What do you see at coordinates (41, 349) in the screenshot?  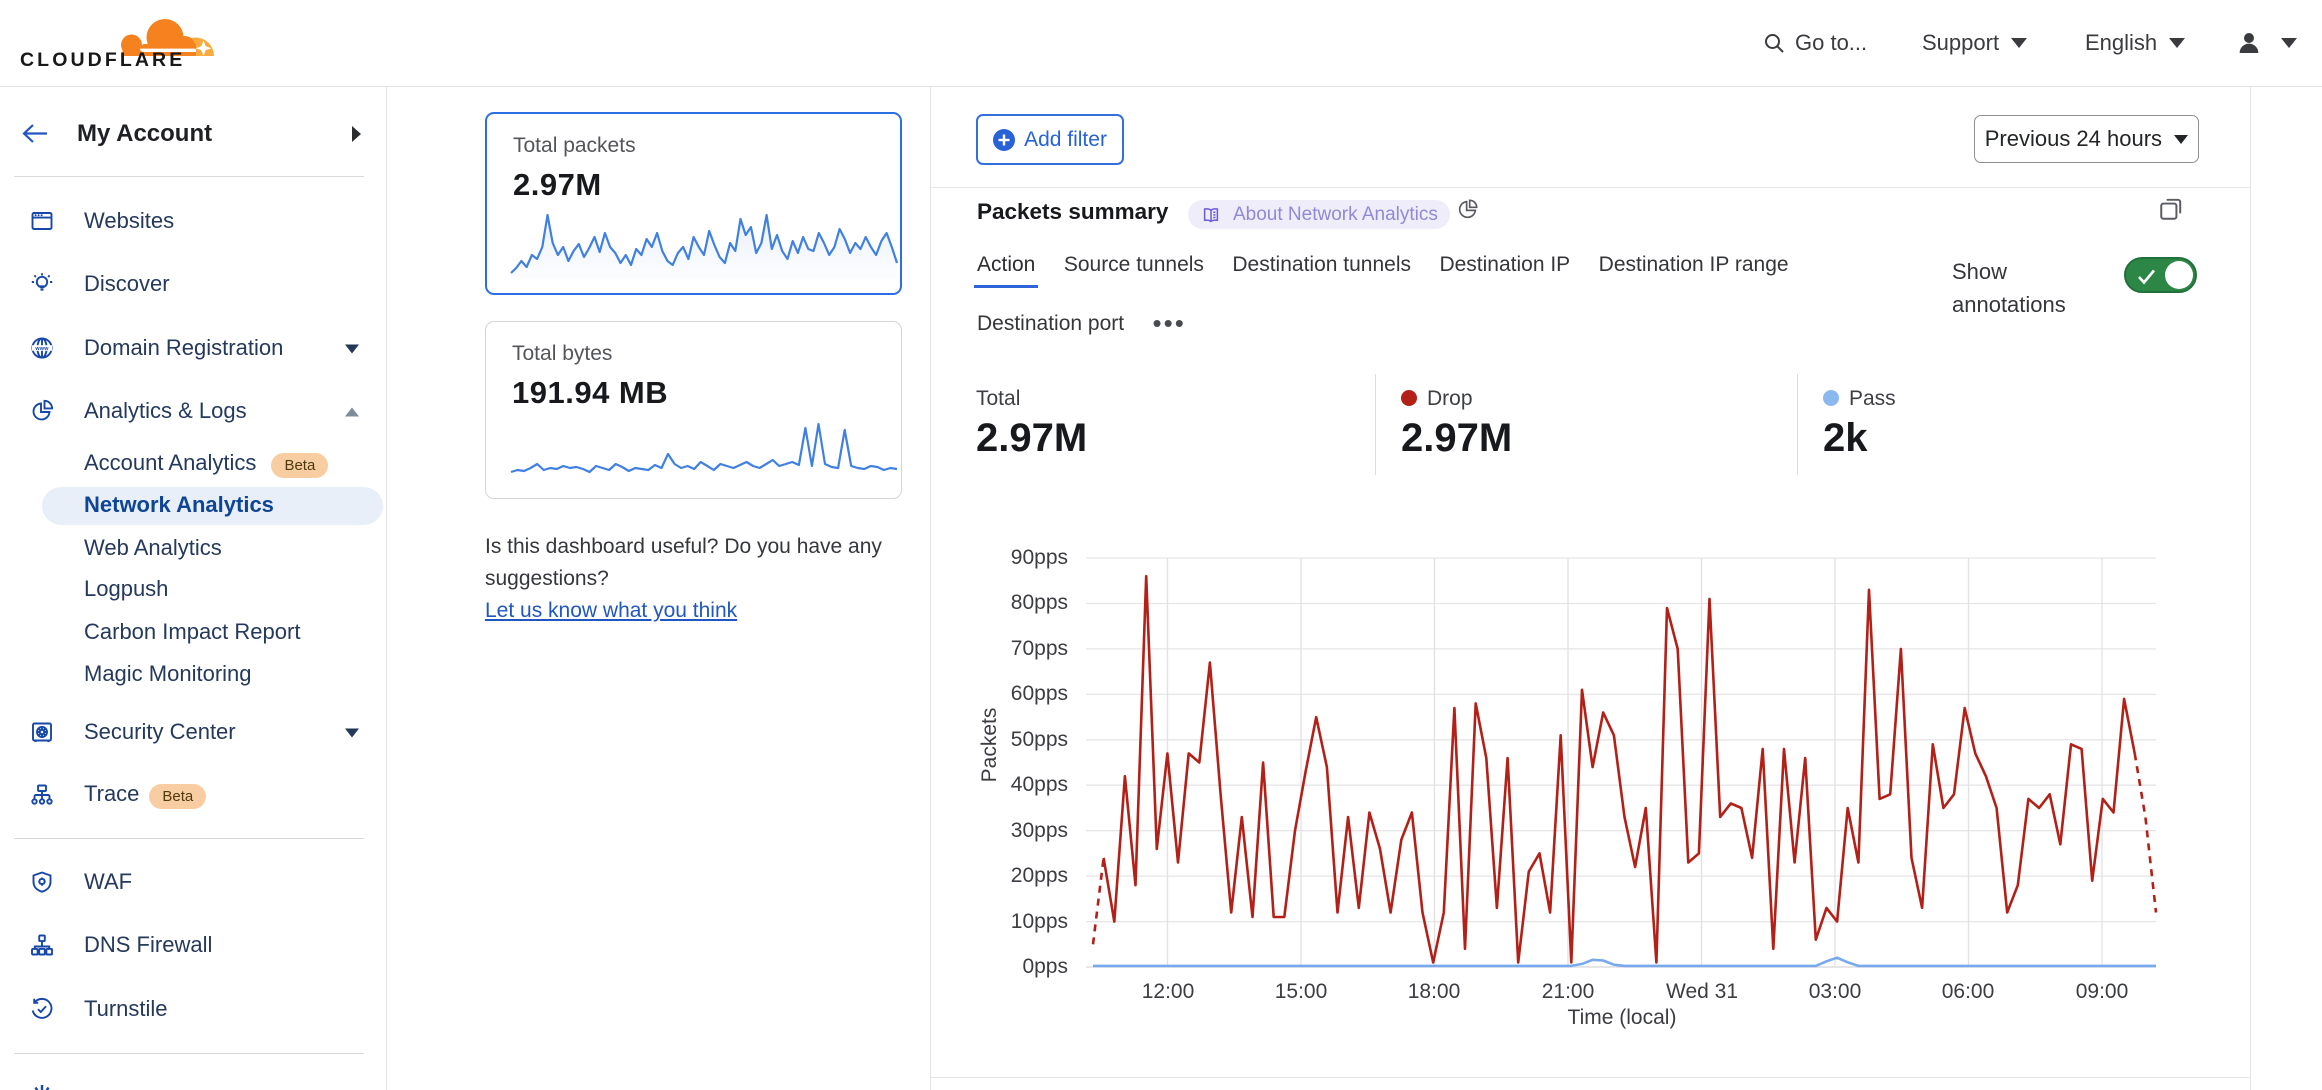 I see `svg-text: www` at bounding box center [41, 349].